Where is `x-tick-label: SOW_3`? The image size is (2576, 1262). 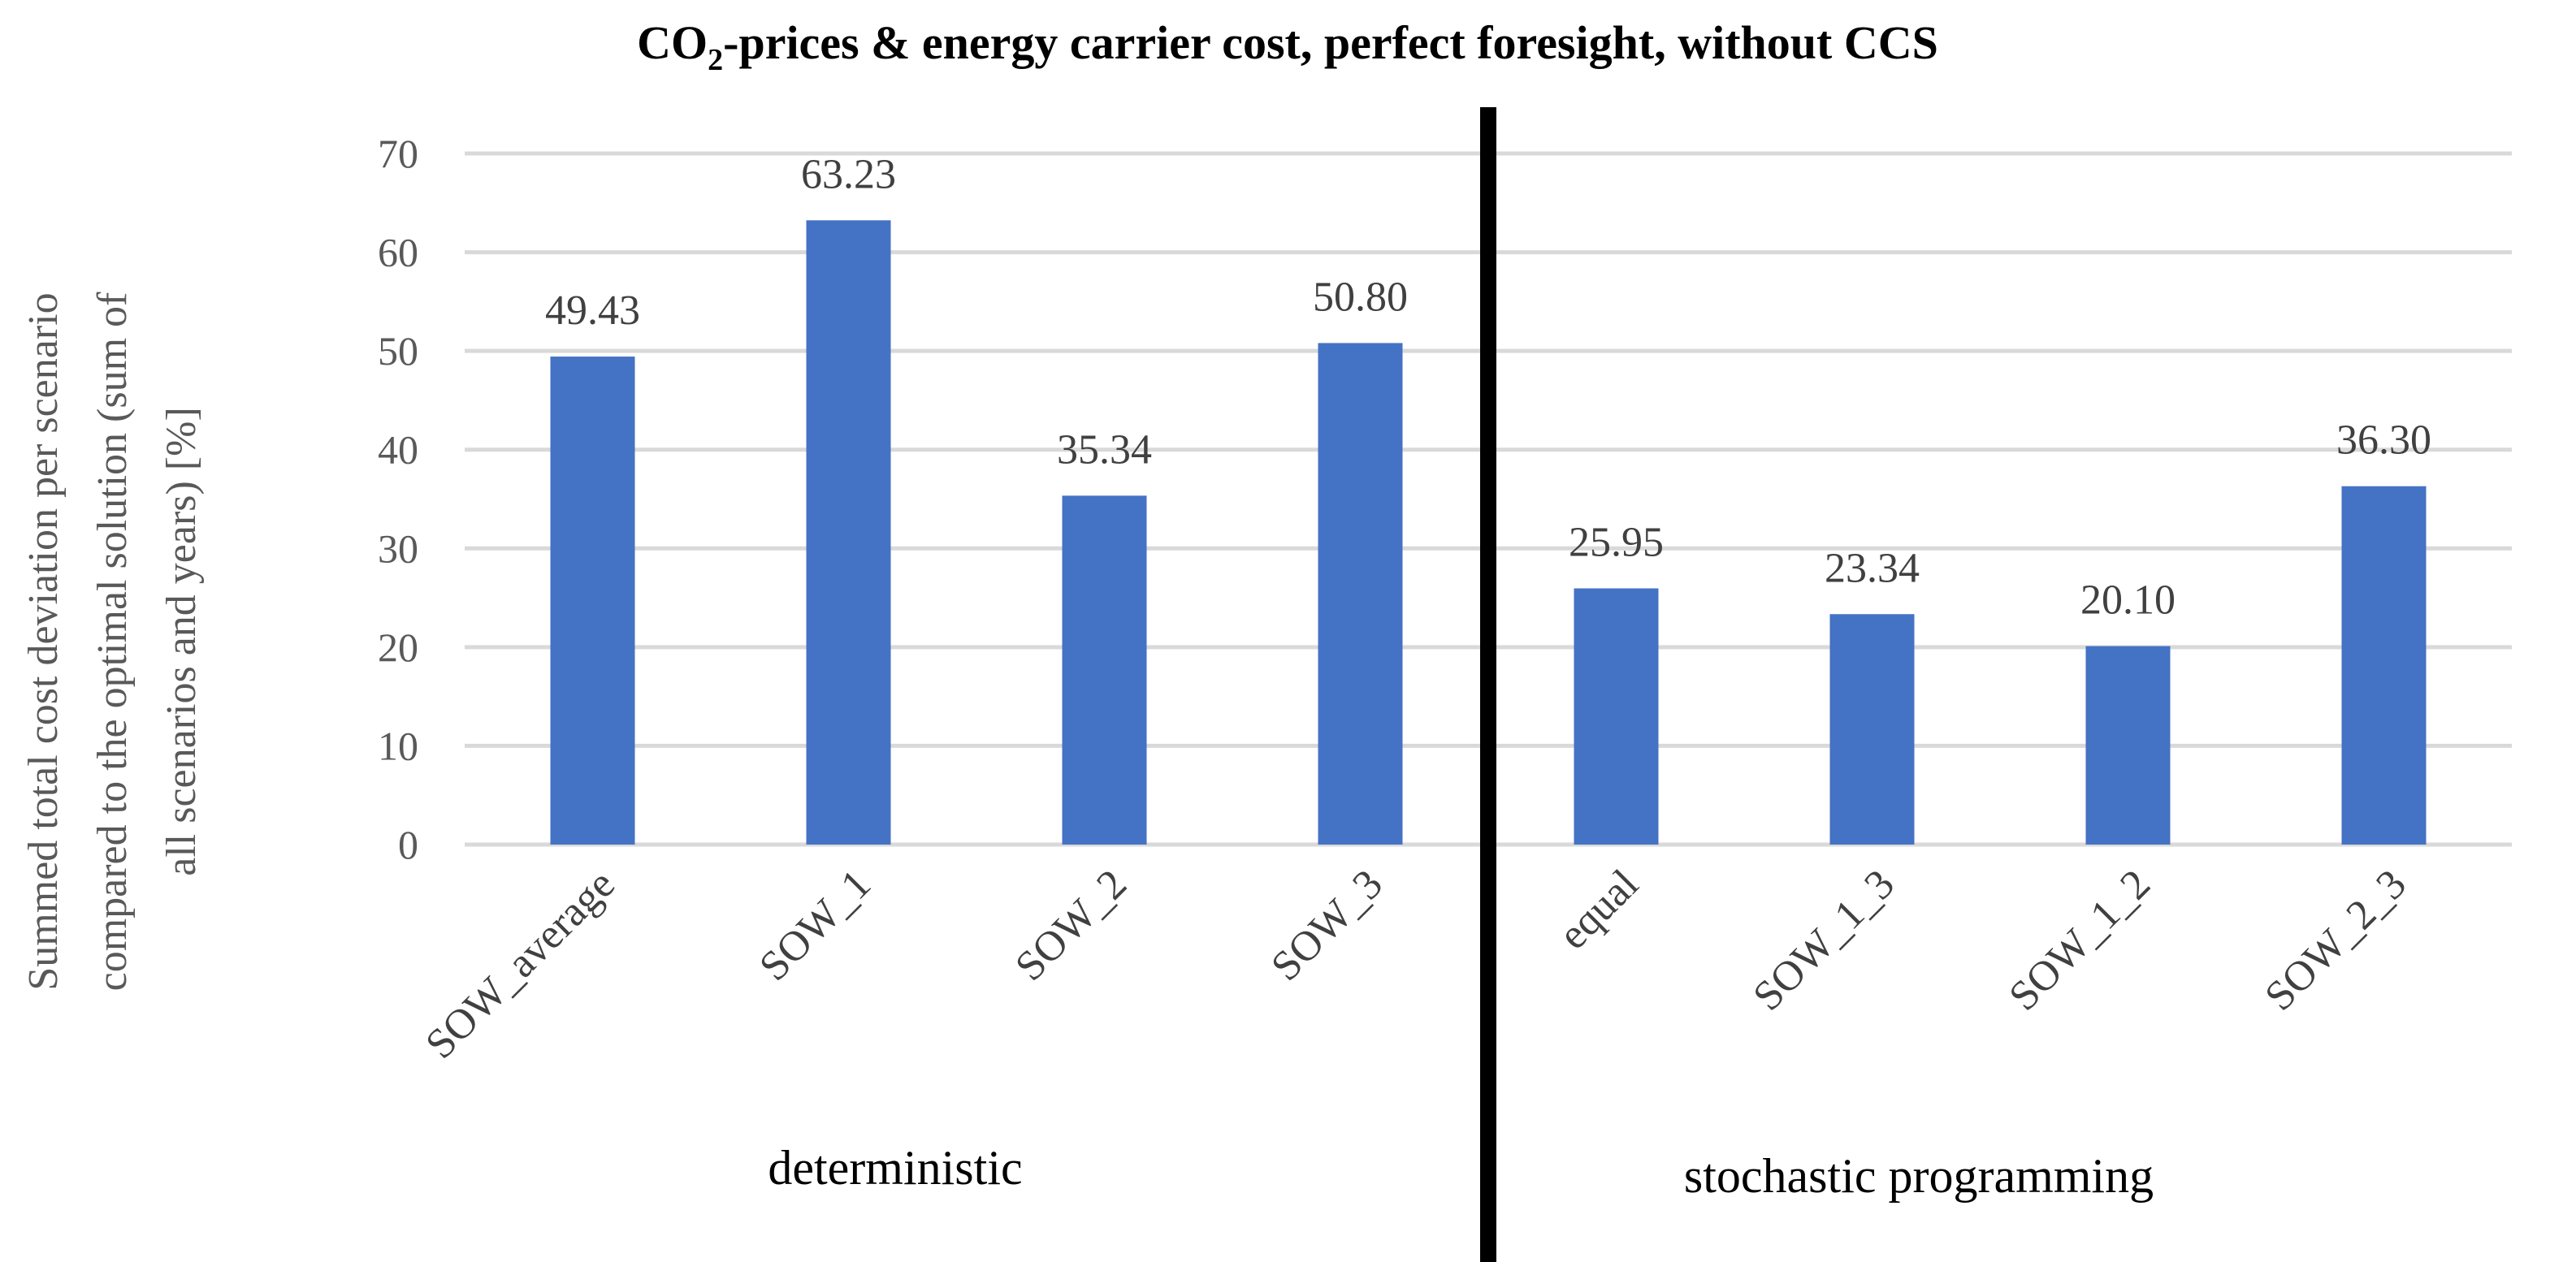 x-tick-label: SOW_3 is located at coordinates (1327, 925).